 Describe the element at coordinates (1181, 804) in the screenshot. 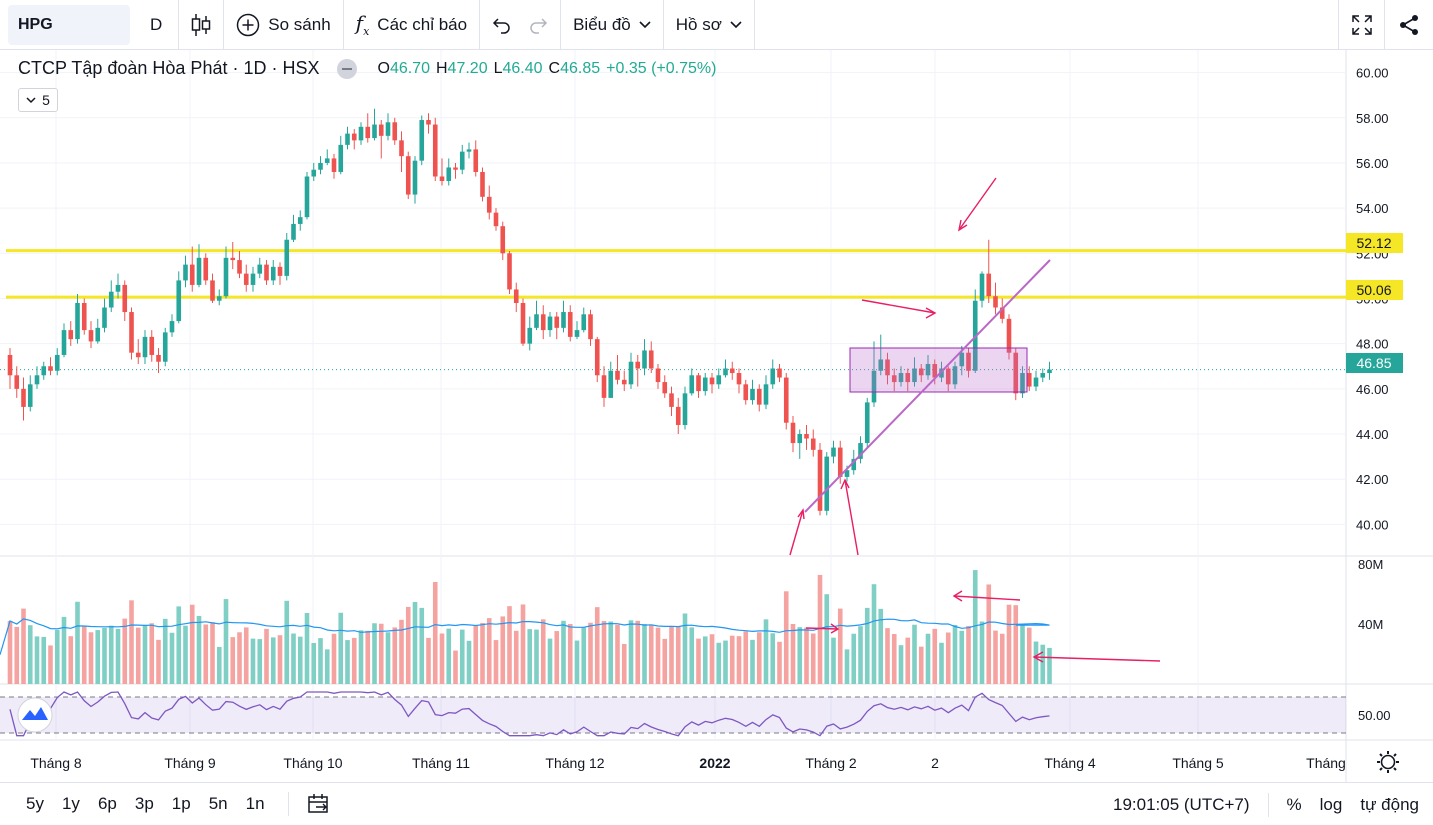

I see `clock-timezone: 19:01:05 (UTC+7)` at that location.